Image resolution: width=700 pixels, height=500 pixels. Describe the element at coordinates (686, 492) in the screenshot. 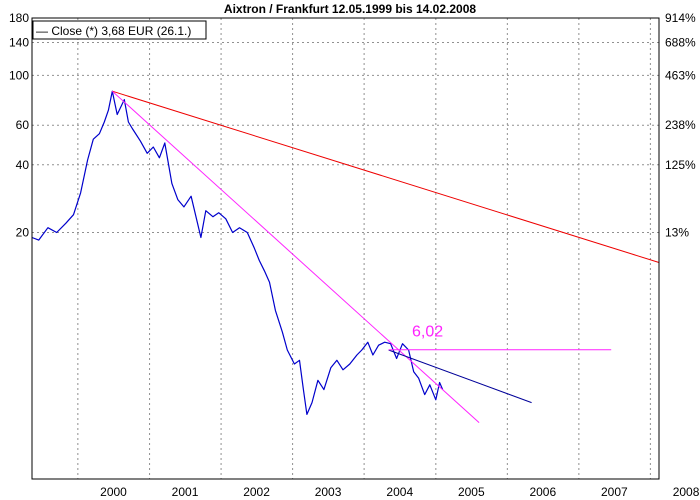

I see `x-tick-label: 2008` at that location.